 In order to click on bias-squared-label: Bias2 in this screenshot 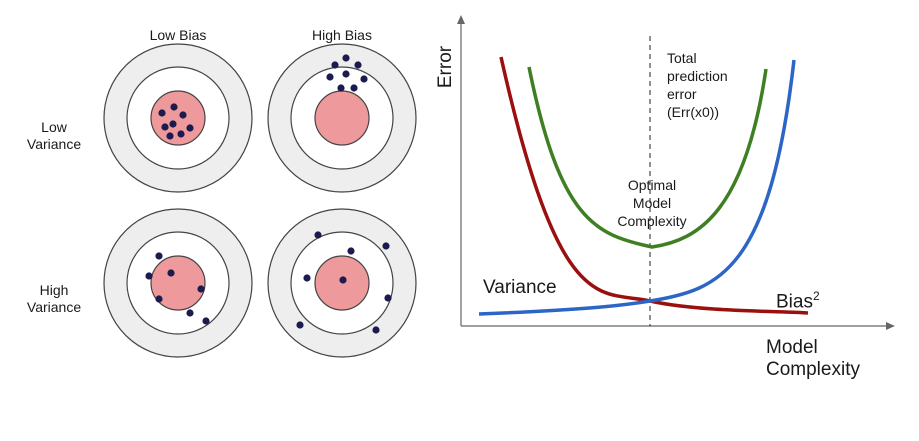, I will do `click(798, 301)`.